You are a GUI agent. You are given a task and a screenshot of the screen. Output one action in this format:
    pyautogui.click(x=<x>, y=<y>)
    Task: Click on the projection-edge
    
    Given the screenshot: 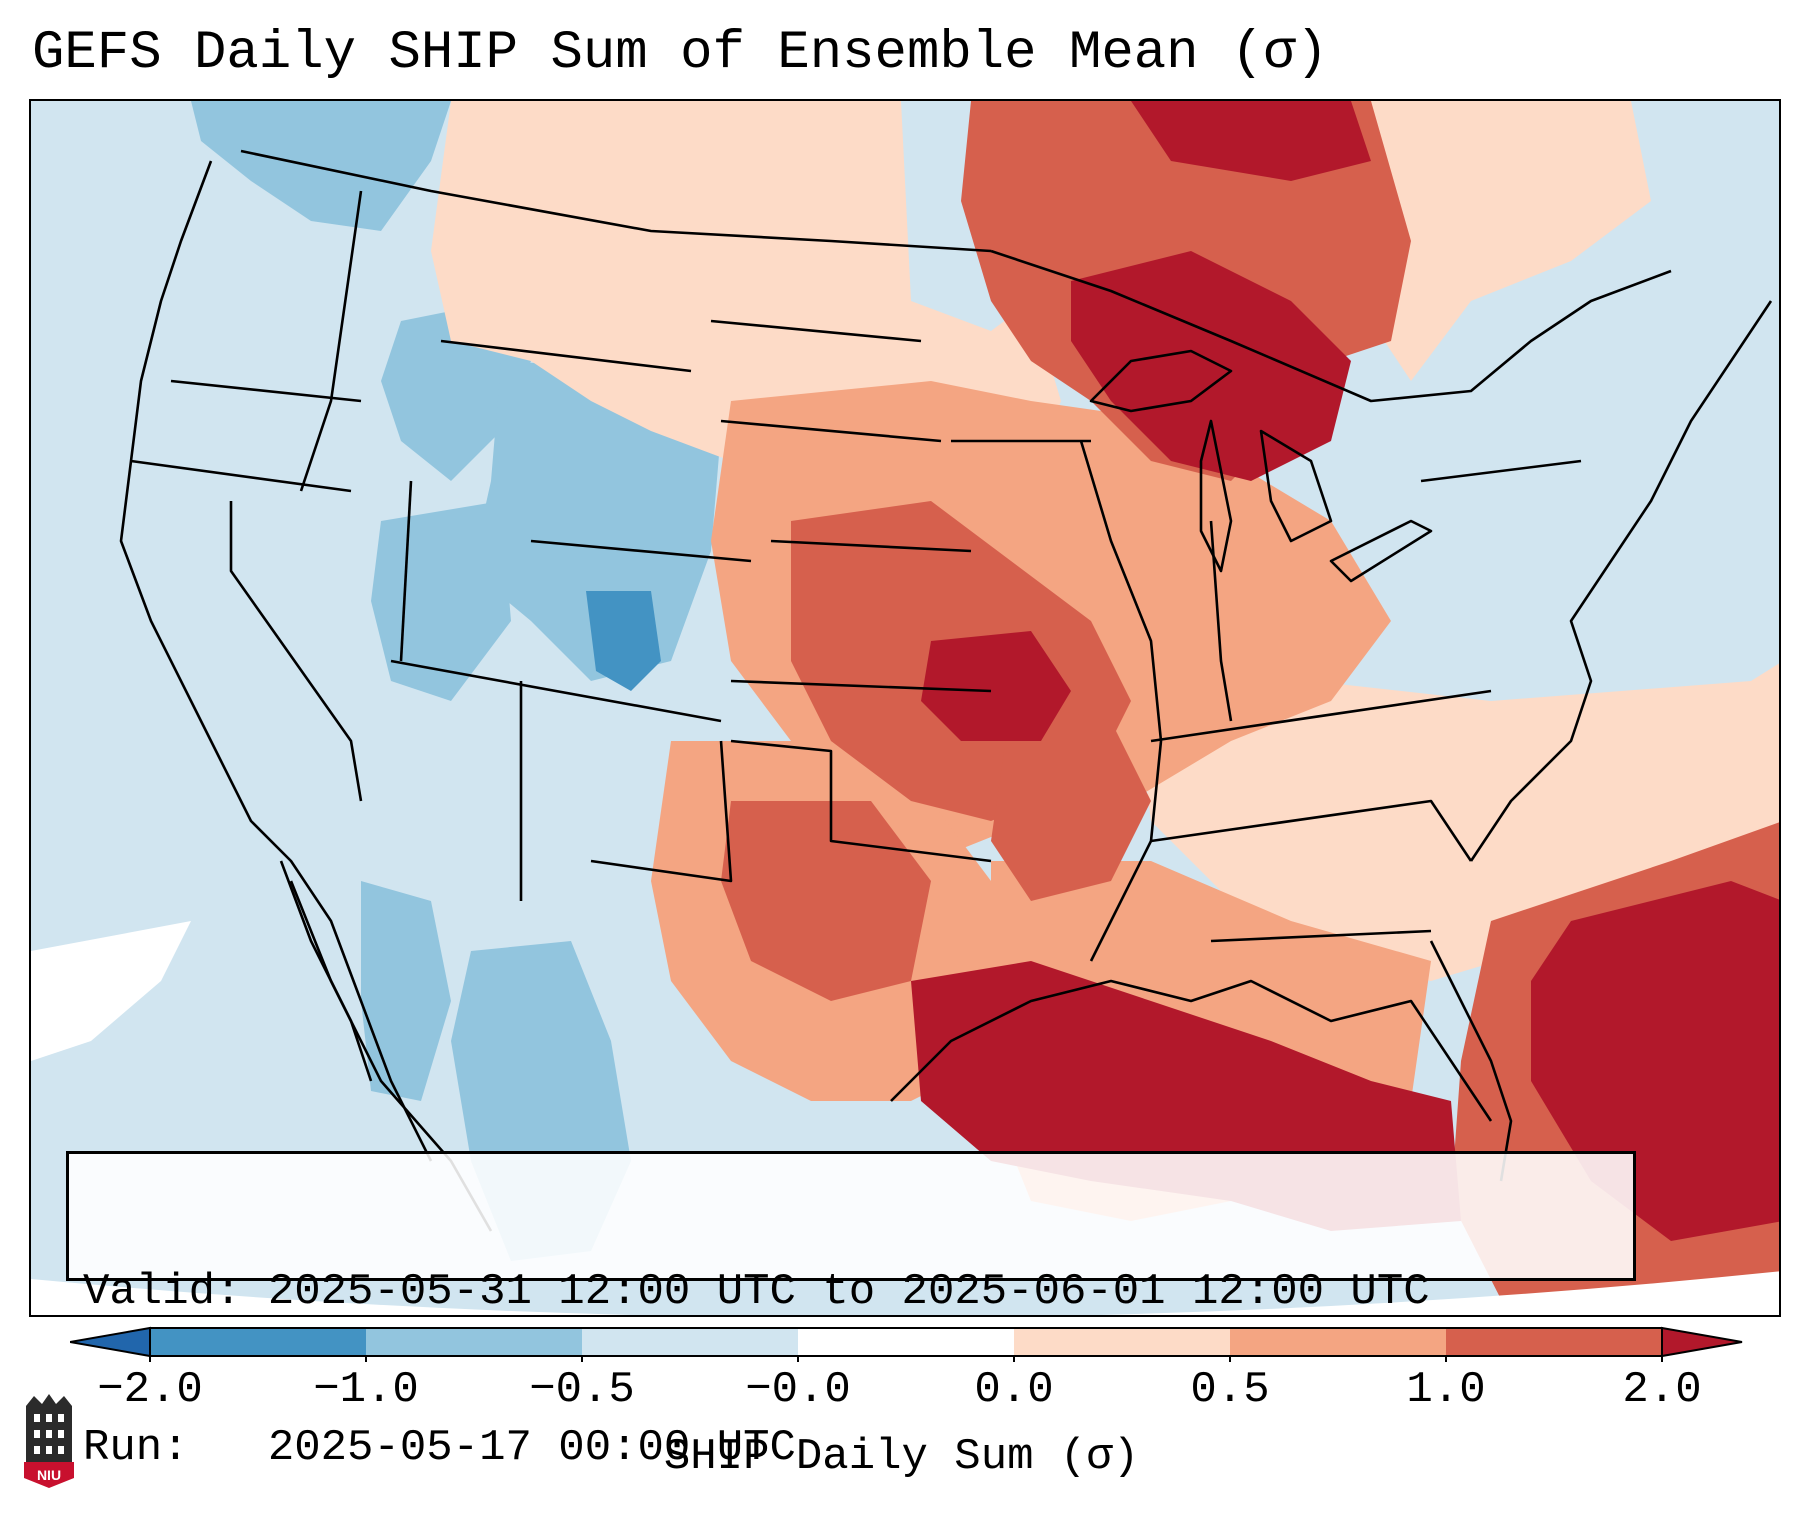 What is the action you would take?
    pyautogui.click(x=905, y=1293)
    